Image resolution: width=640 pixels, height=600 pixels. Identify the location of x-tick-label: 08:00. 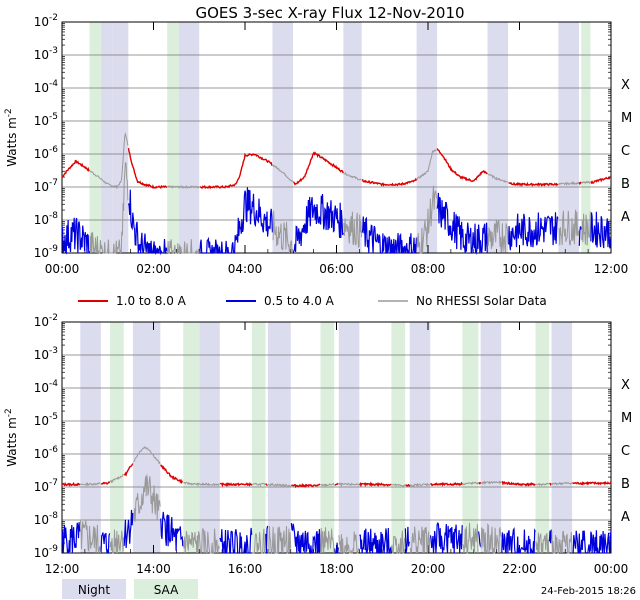
(428, 269).